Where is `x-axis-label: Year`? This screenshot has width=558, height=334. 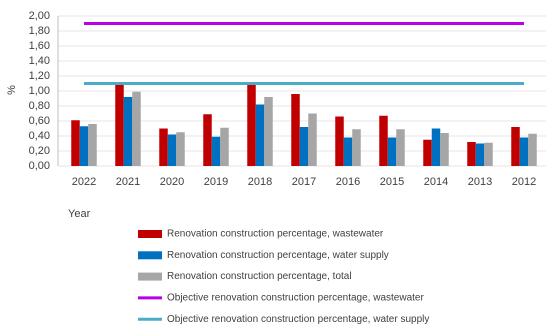
x-axis-label: Year is located at coordinates (79, 214).